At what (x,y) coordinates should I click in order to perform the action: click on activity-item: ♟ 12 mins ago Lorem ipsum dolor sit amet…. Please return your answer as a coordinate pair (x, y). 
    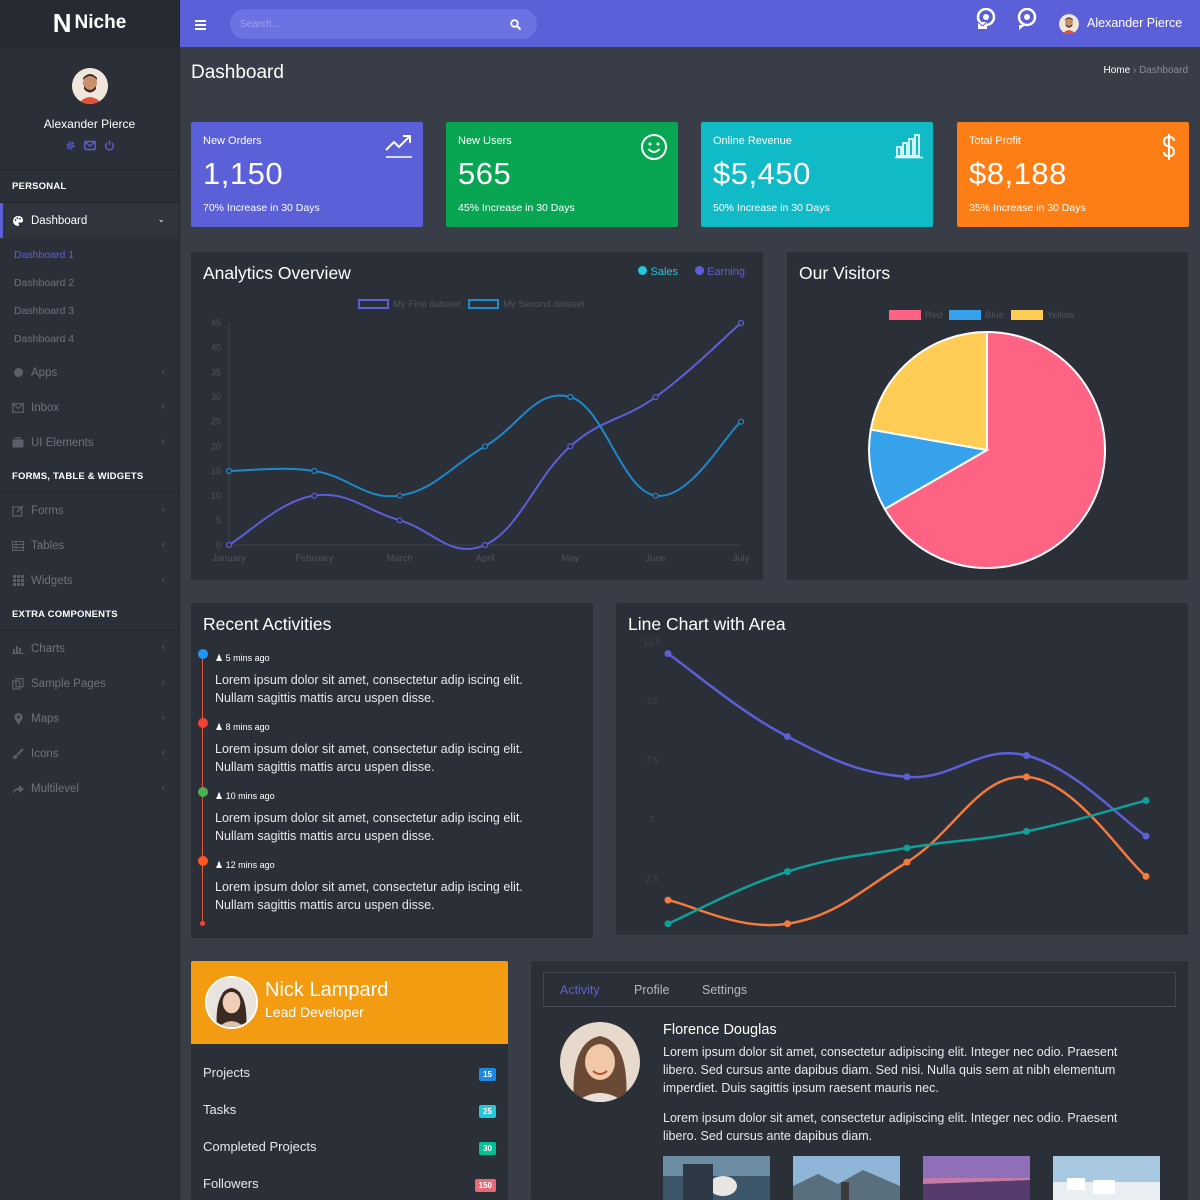
    Looking at the image, I should click on (385, 885).